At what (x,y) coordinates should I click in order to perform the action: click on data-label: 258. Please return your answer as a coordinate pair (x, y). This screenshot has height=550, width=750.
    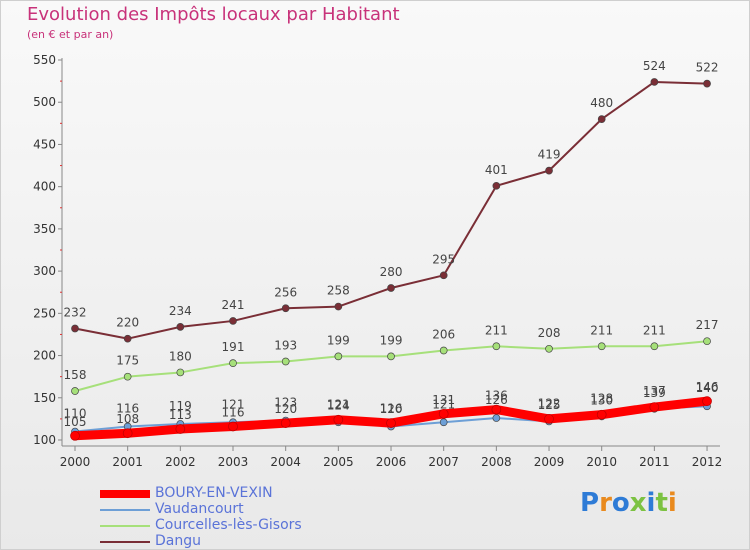
    Looking at the image, I should click on (338, 291).